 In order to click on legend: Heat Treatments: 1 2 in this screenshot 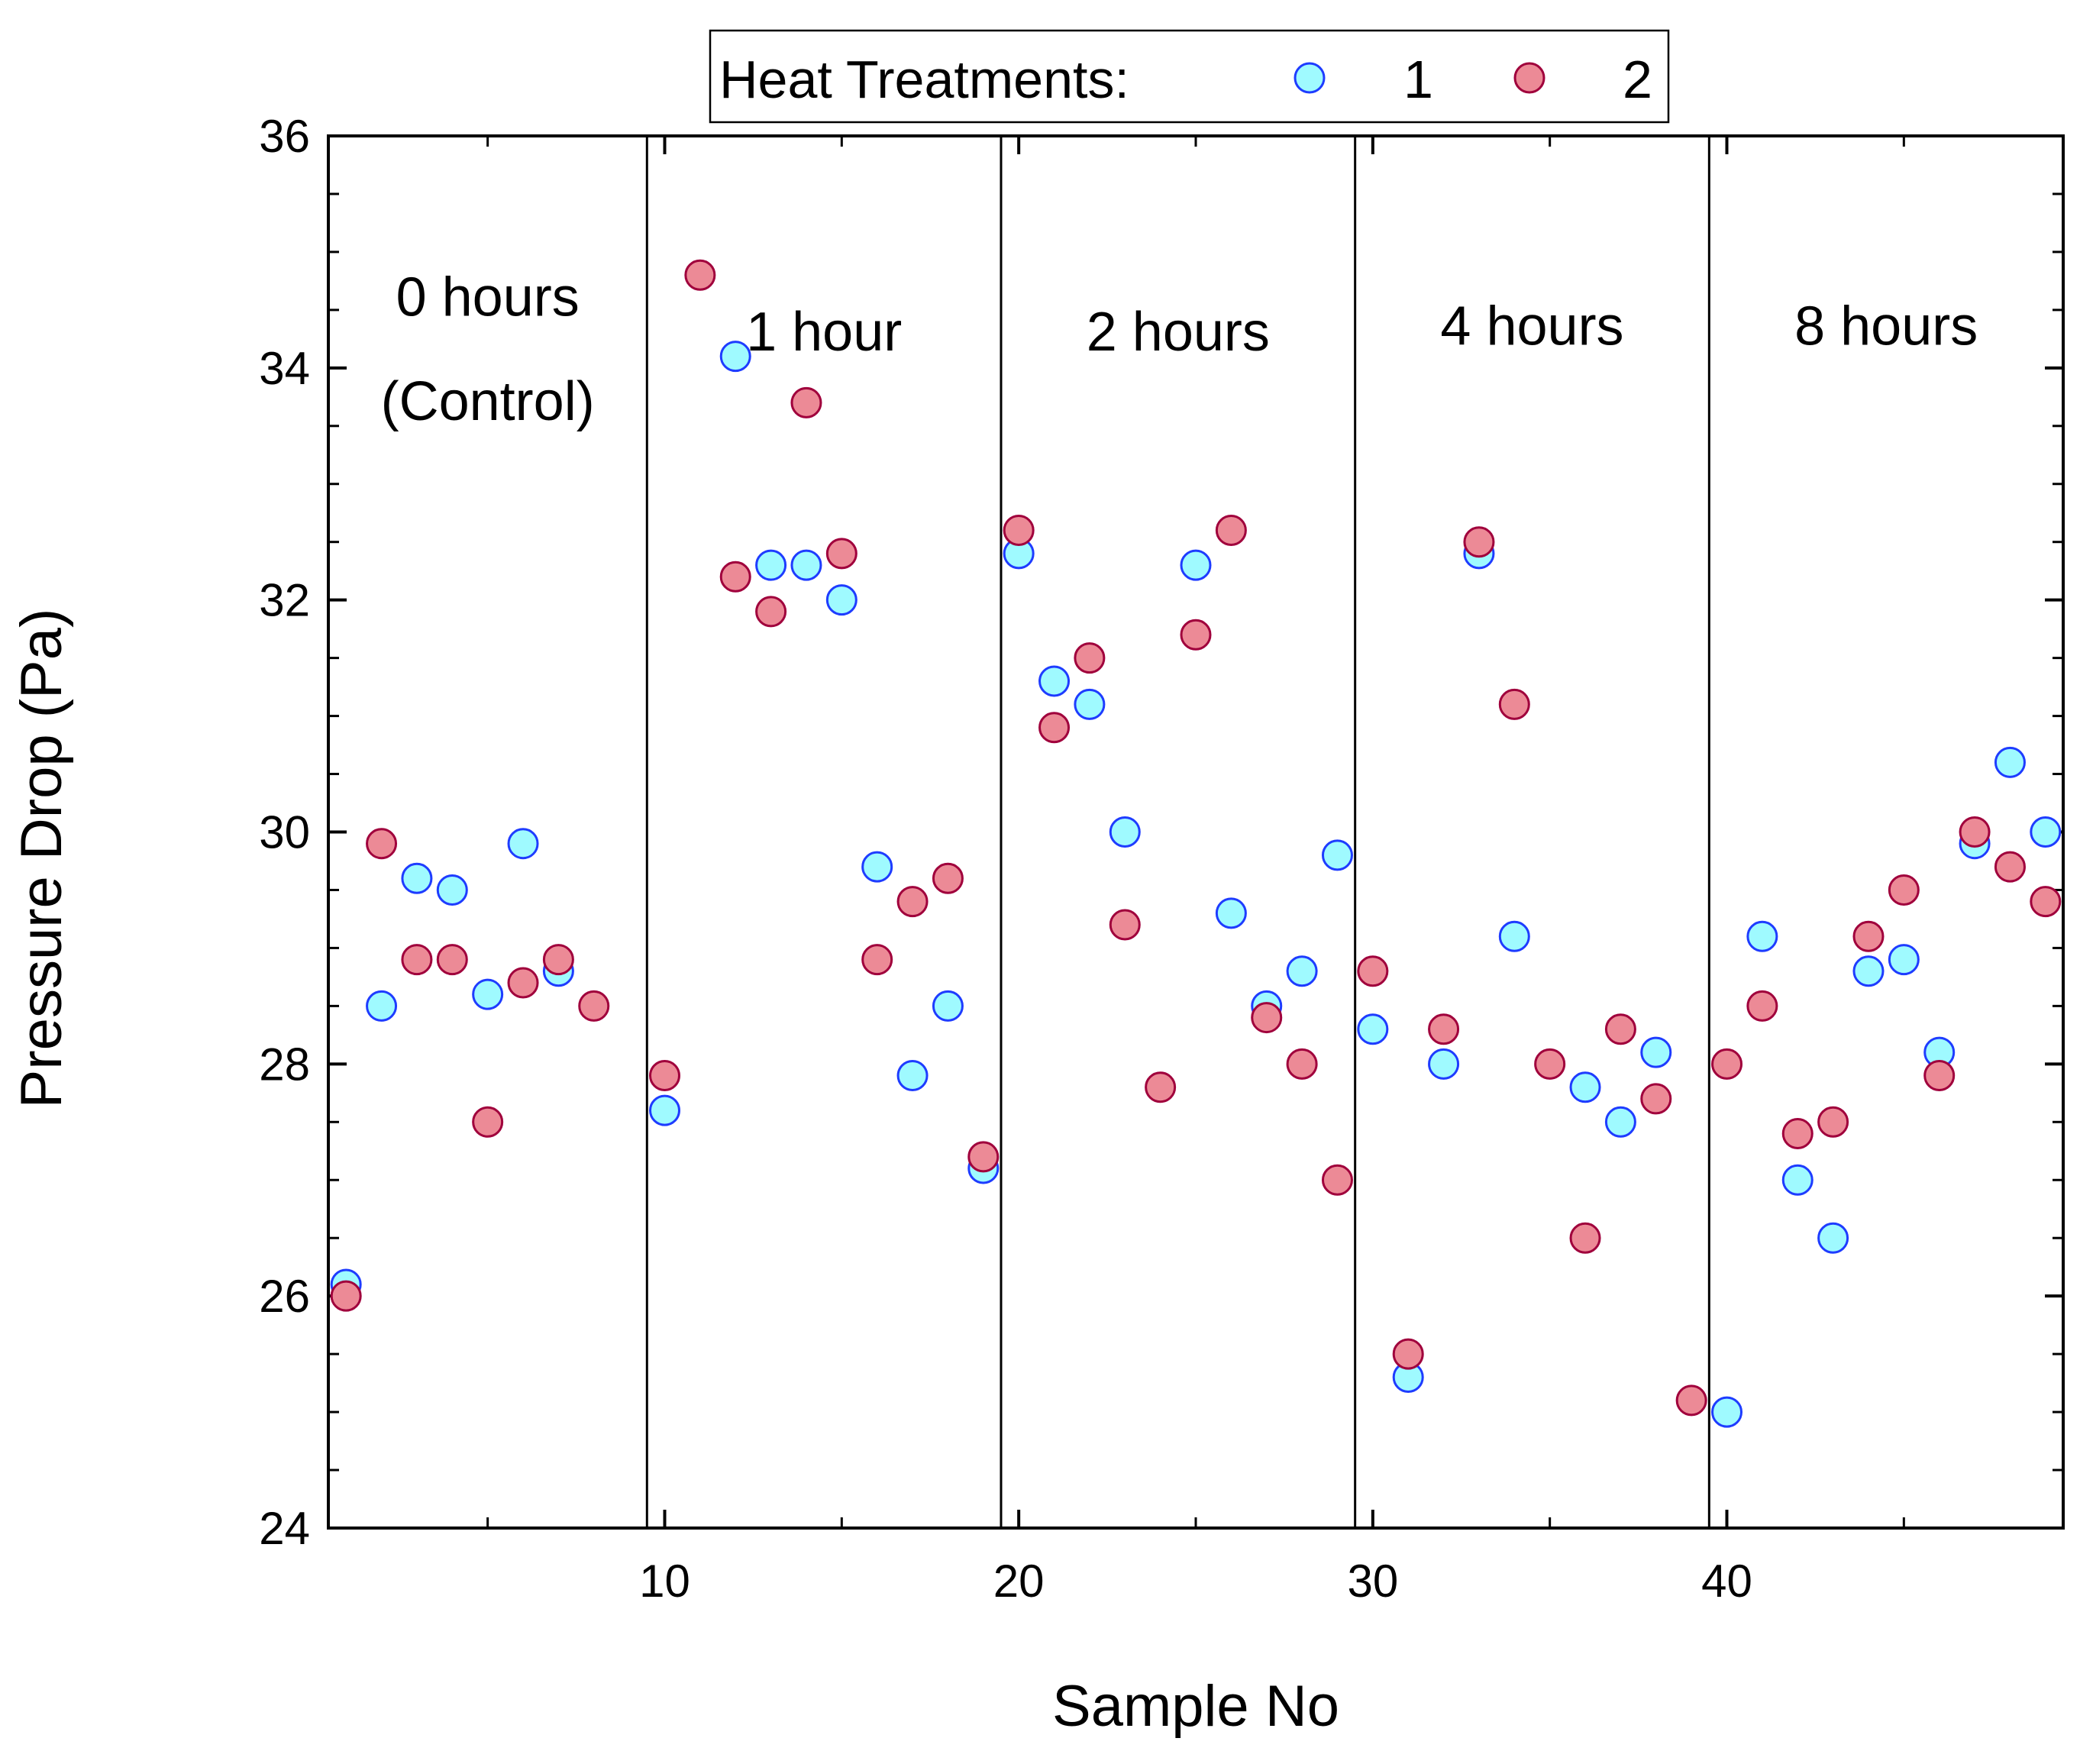, I will do `click(1189, 76)`.